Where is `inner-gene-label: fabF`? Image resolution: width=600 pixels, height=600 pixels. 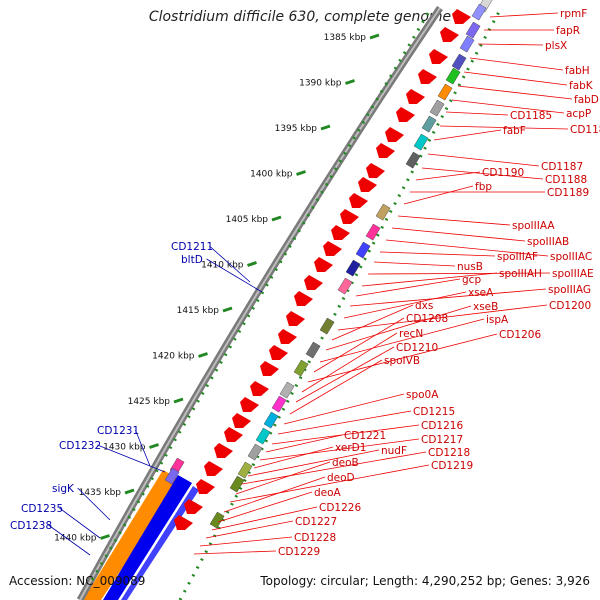
inner-gene-label: fabF is located at coordinates (514, 131).